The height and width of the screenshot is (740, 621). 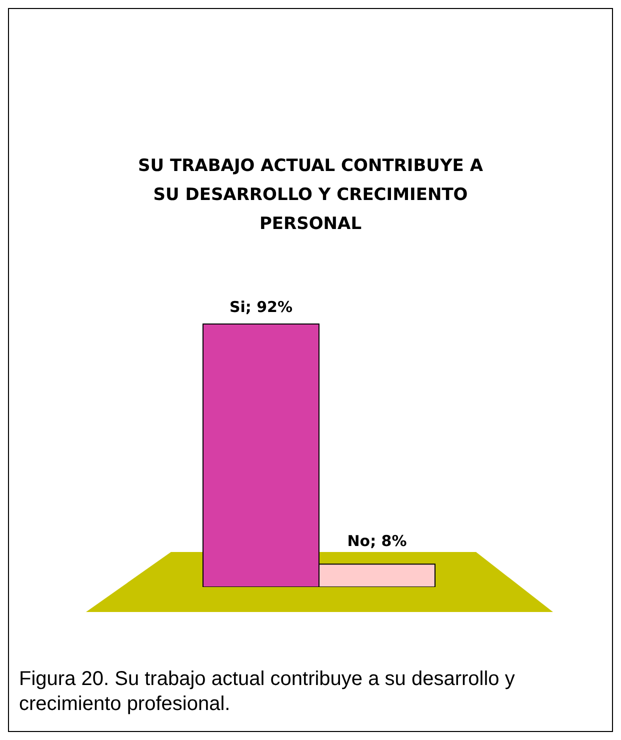 What do you see at coordinates (261, 307) in the screenshot?
I see `data-label: Si; 92%` at bounding box center [261, 307].